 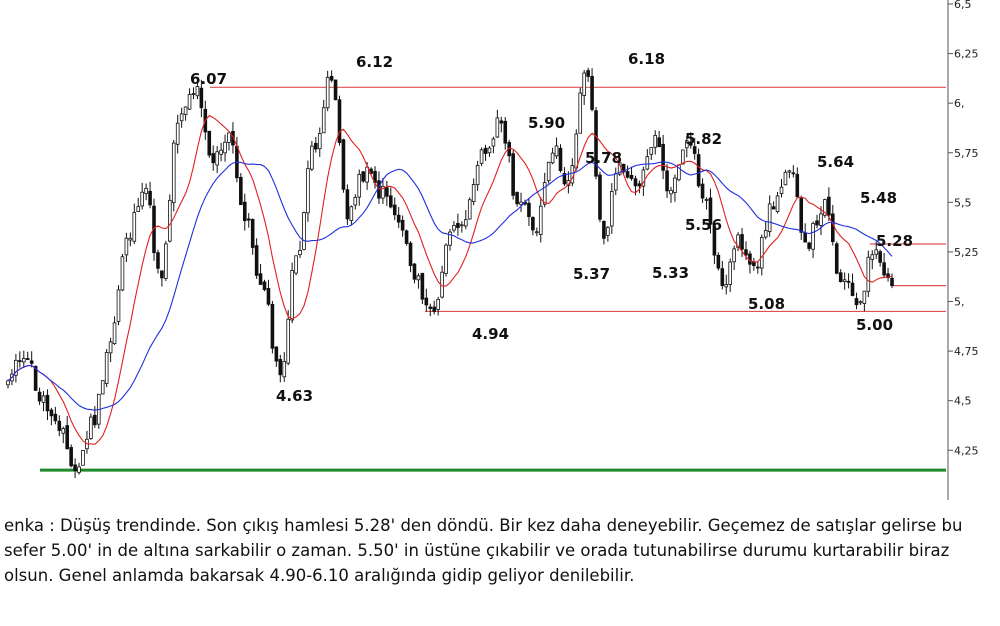 What do you see at coordinates (963, 250) in the screenshot?
I see `y-axis: 4,25 4,5 4,75 5, 5,25 5,5 5,75 6, 6,25 6,5` at bounding box center [963, 250].